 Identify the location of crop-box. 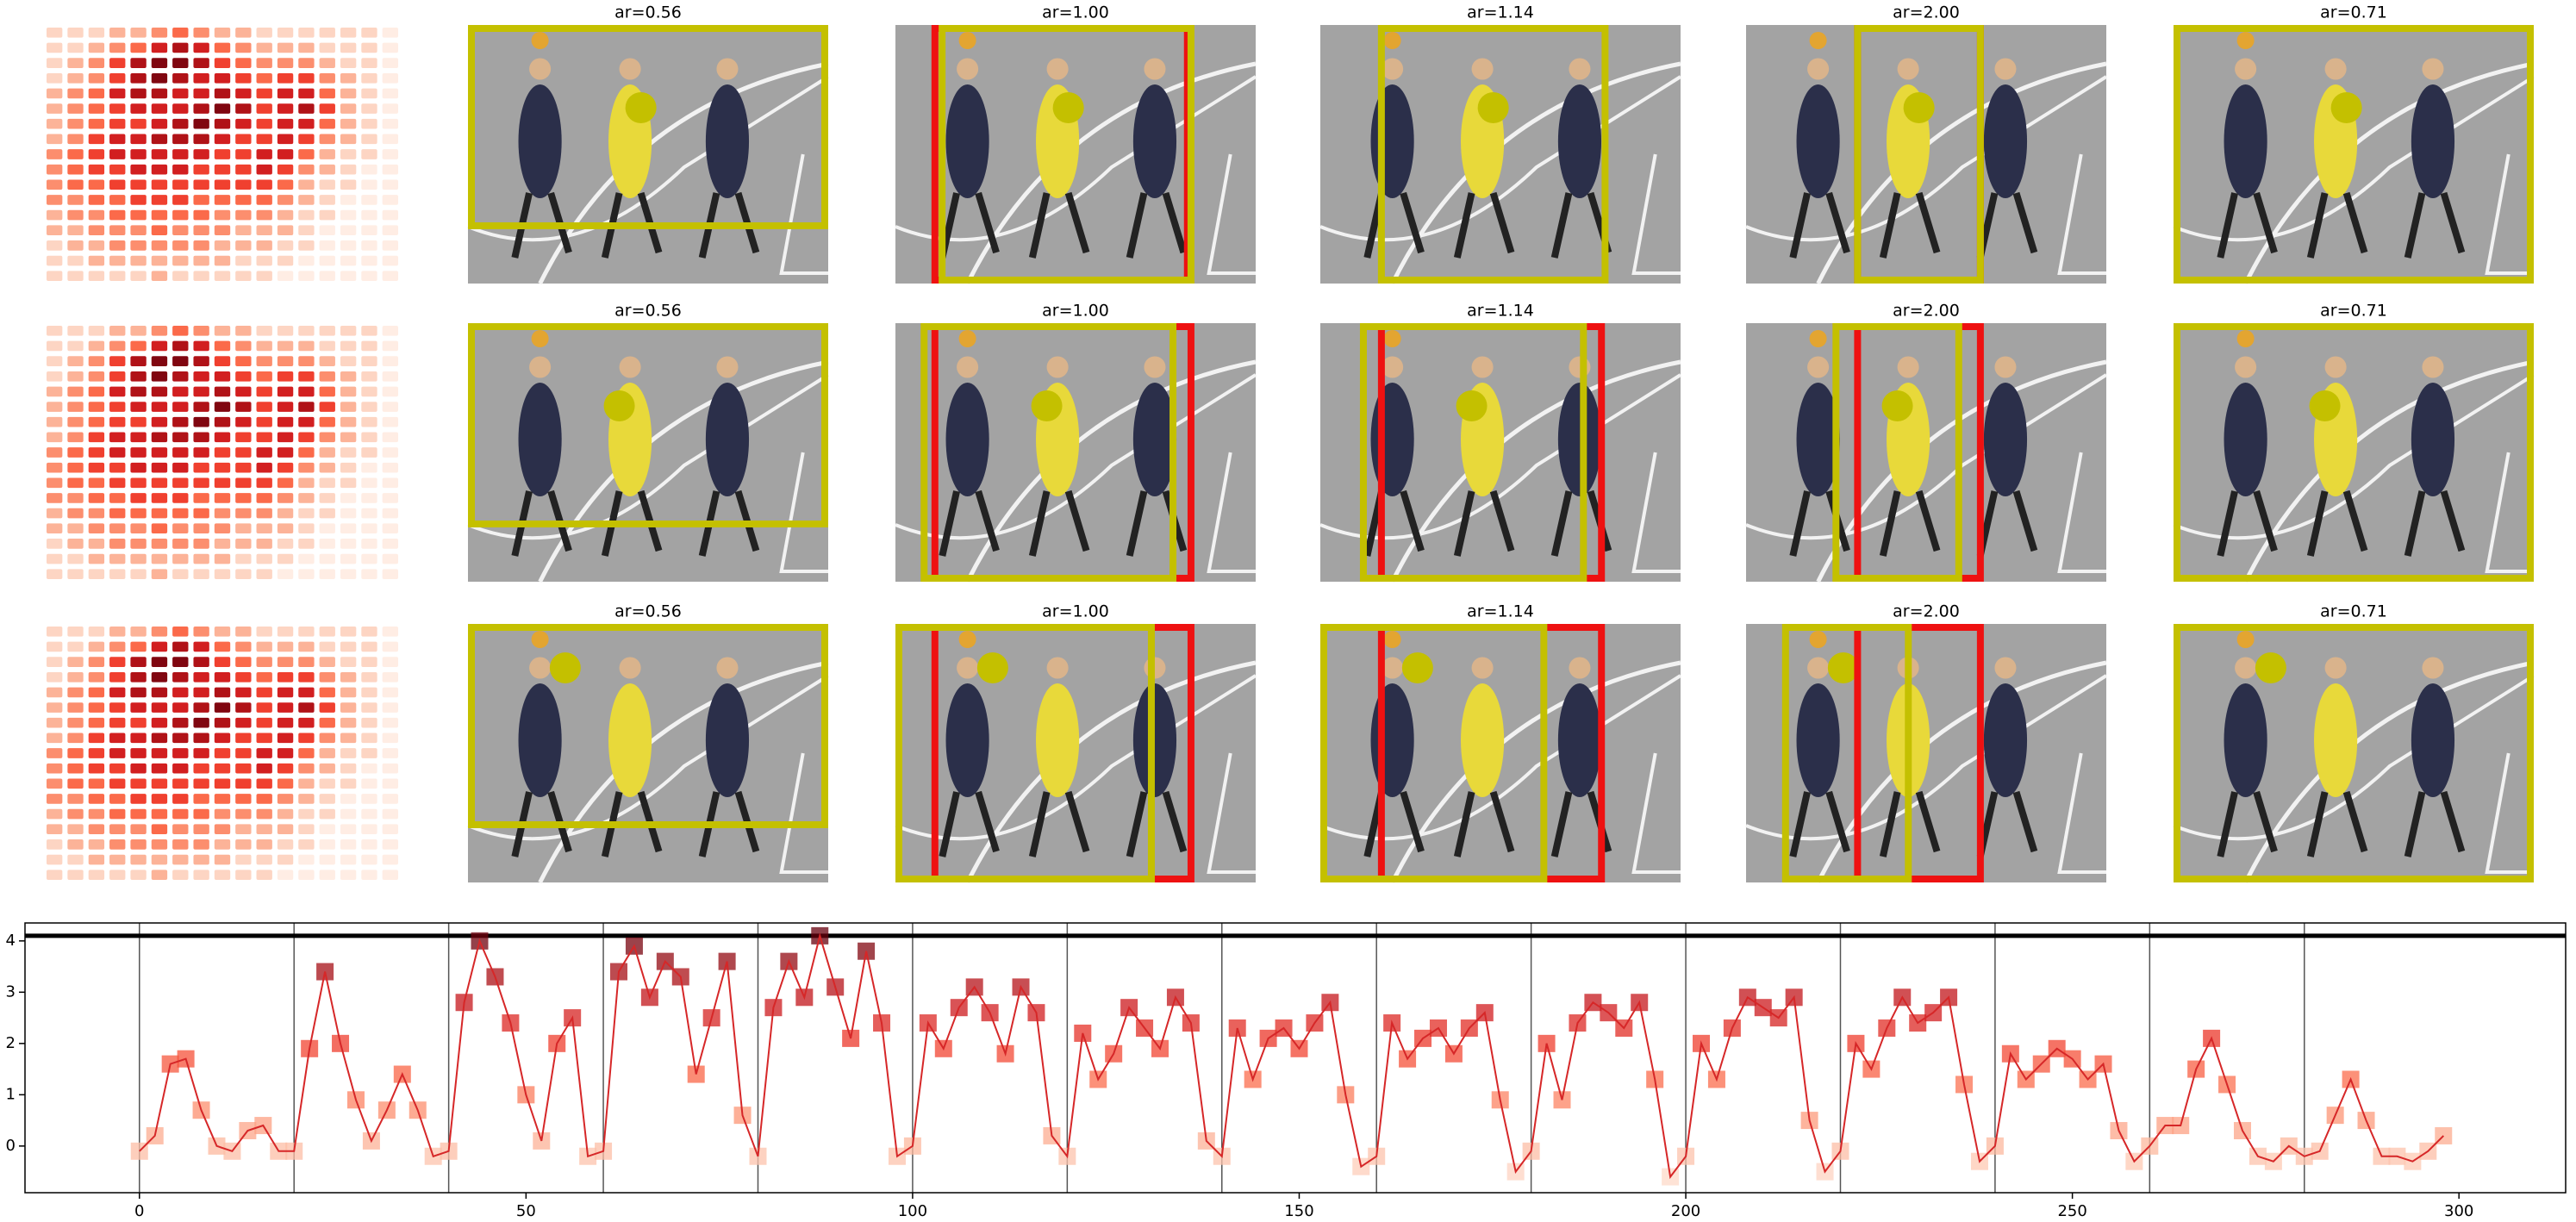
(1493, 154).